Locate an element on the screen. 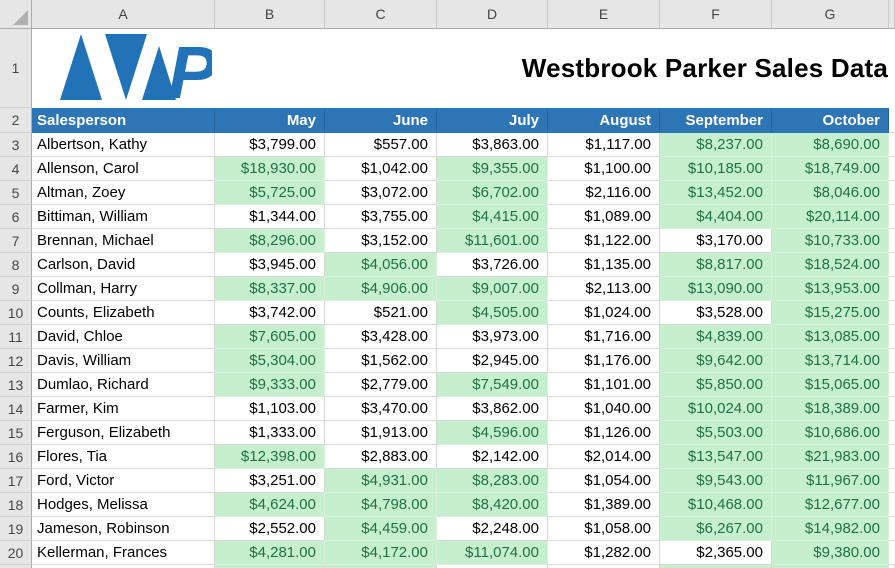  row-number: 4 is located at coordinates (16, 169).